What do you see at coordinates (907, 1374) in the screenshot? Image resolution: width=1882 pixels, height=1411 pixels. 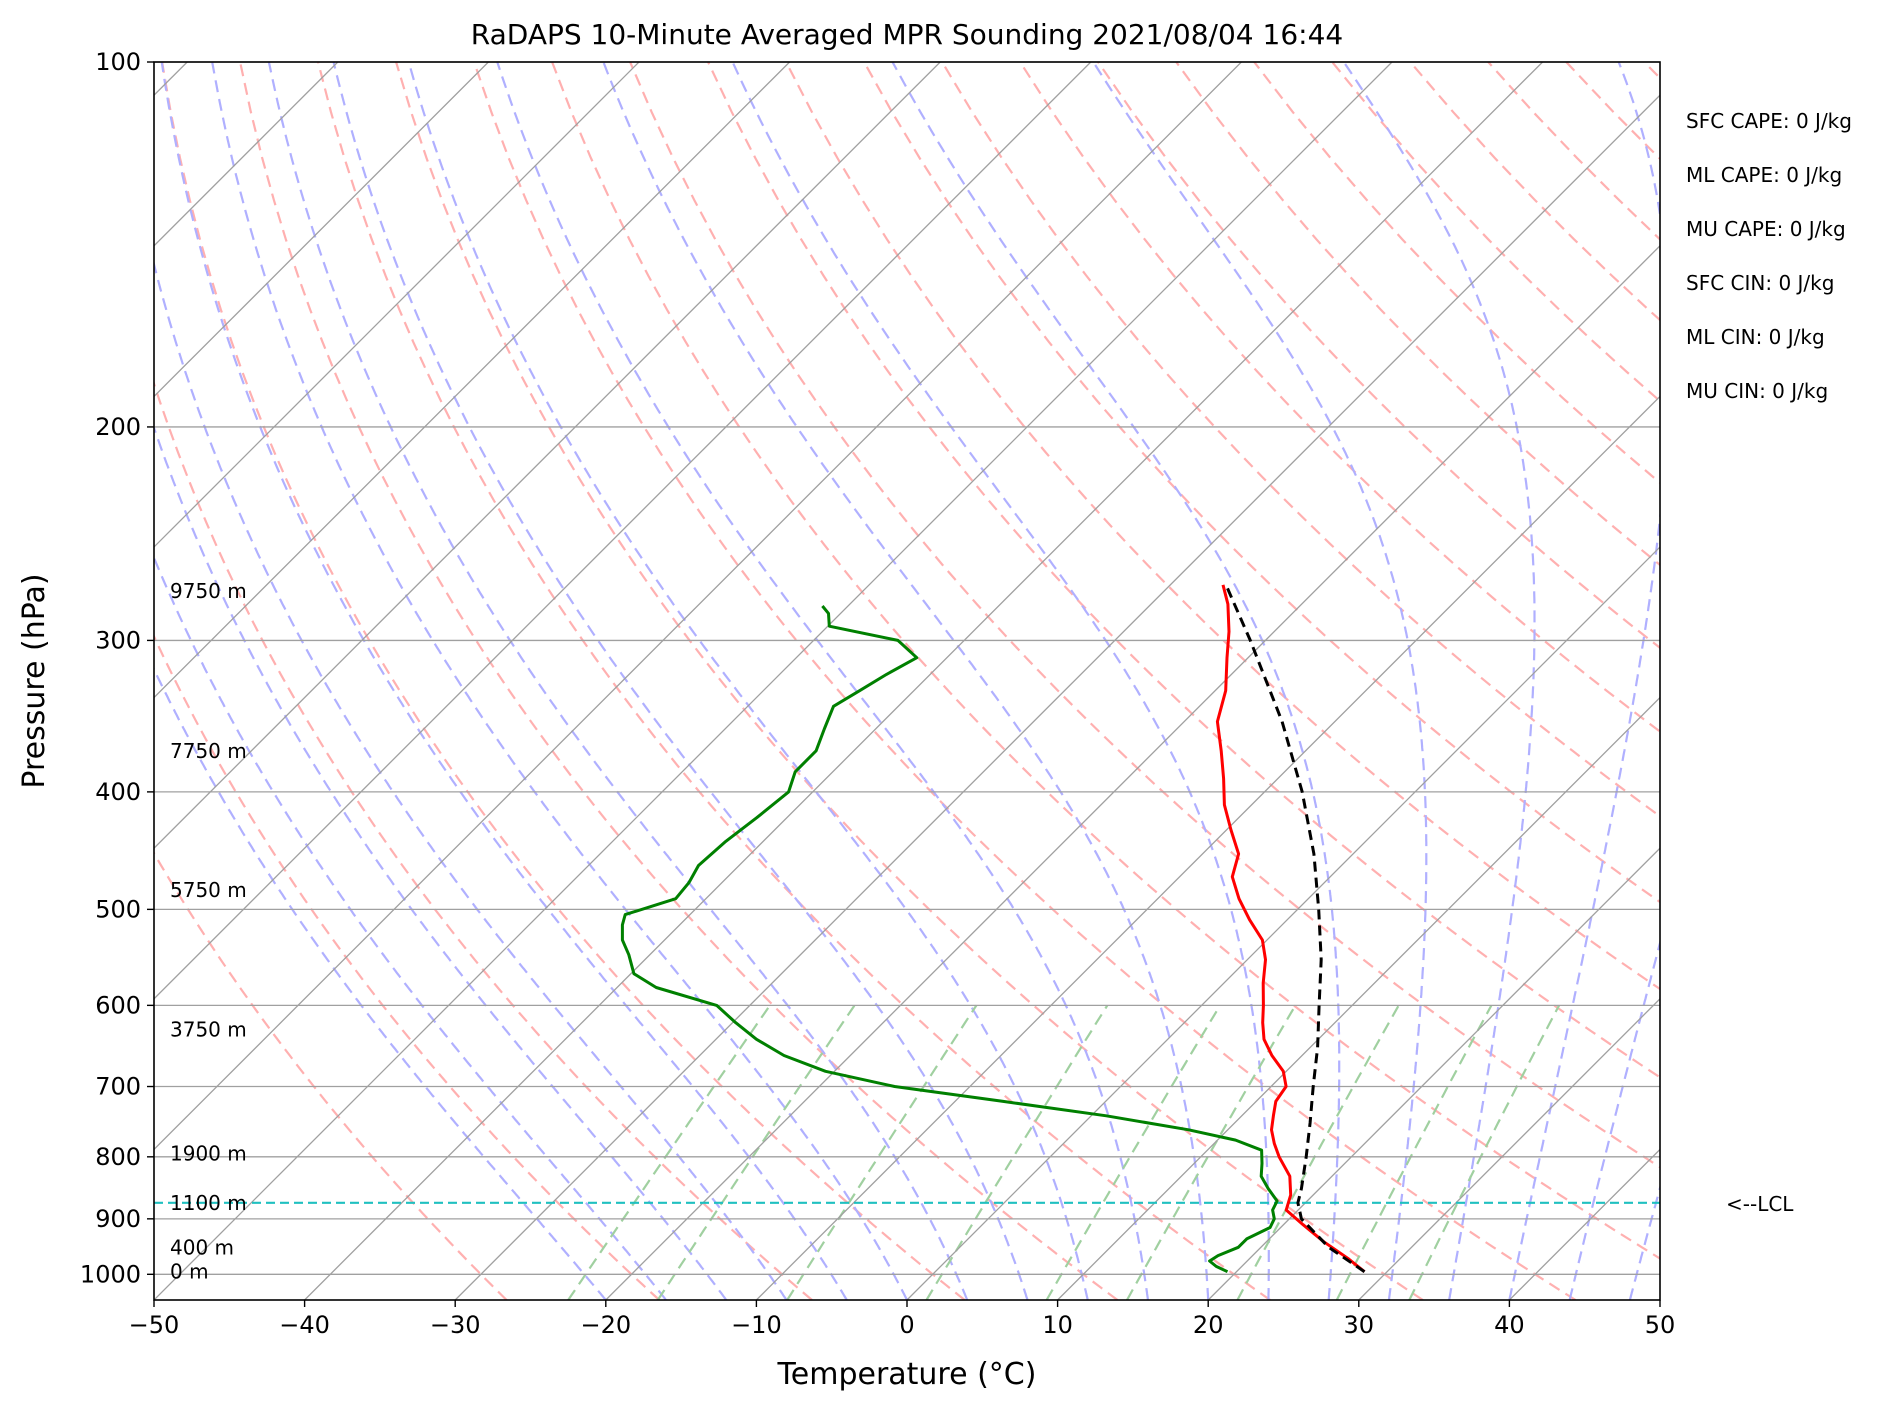 I see `x-axis-label: Temperature (°C)` at bounding box center [907, 1374].